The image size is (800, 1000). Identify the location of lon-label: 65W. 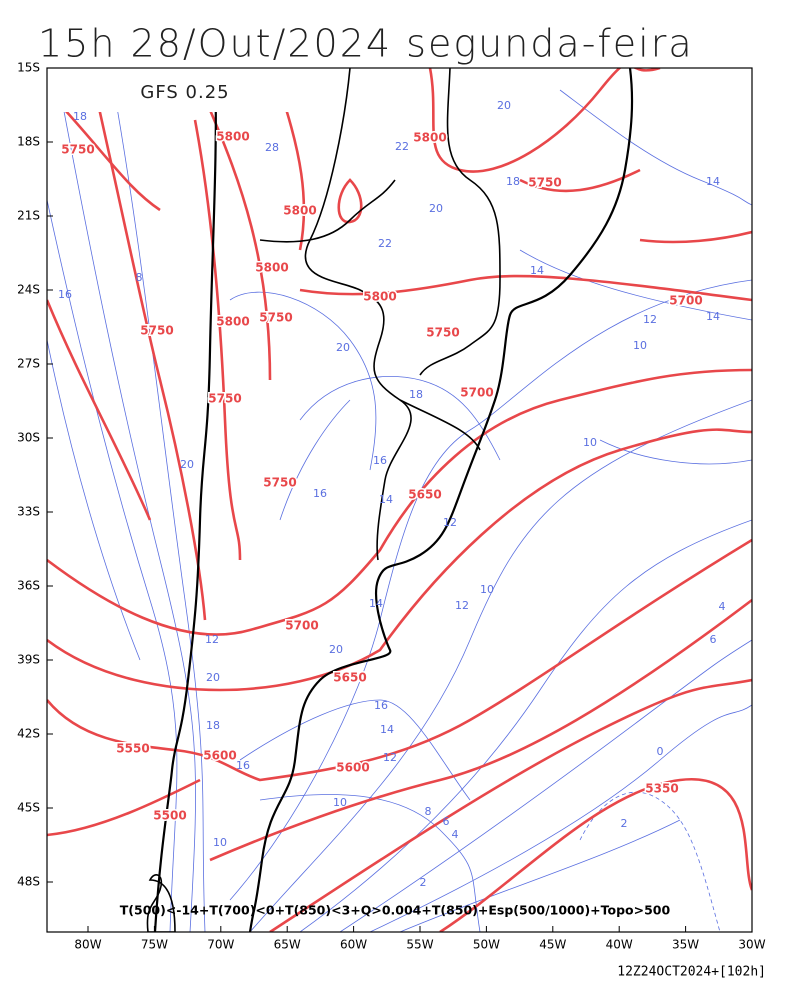
(287, 945).